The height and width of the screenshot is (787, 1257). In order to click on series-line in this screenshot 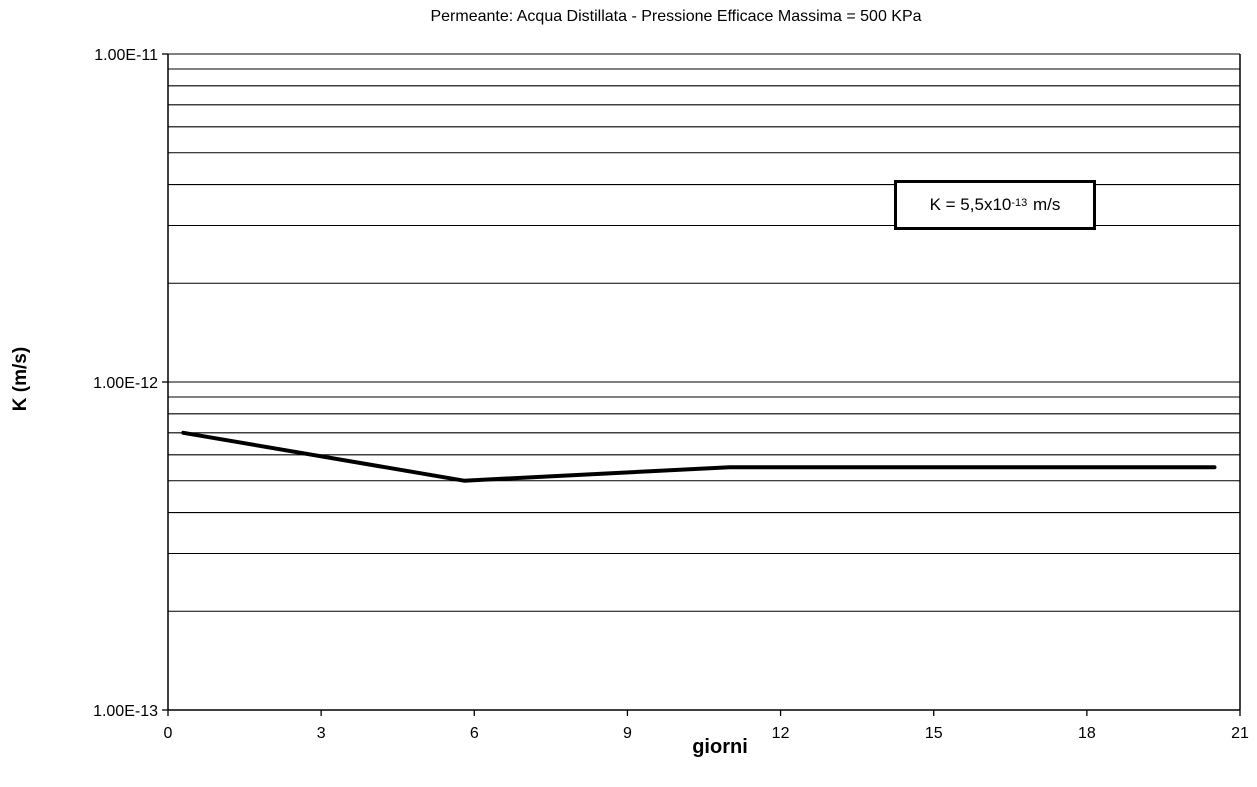, I will do `click(699, 456)`.